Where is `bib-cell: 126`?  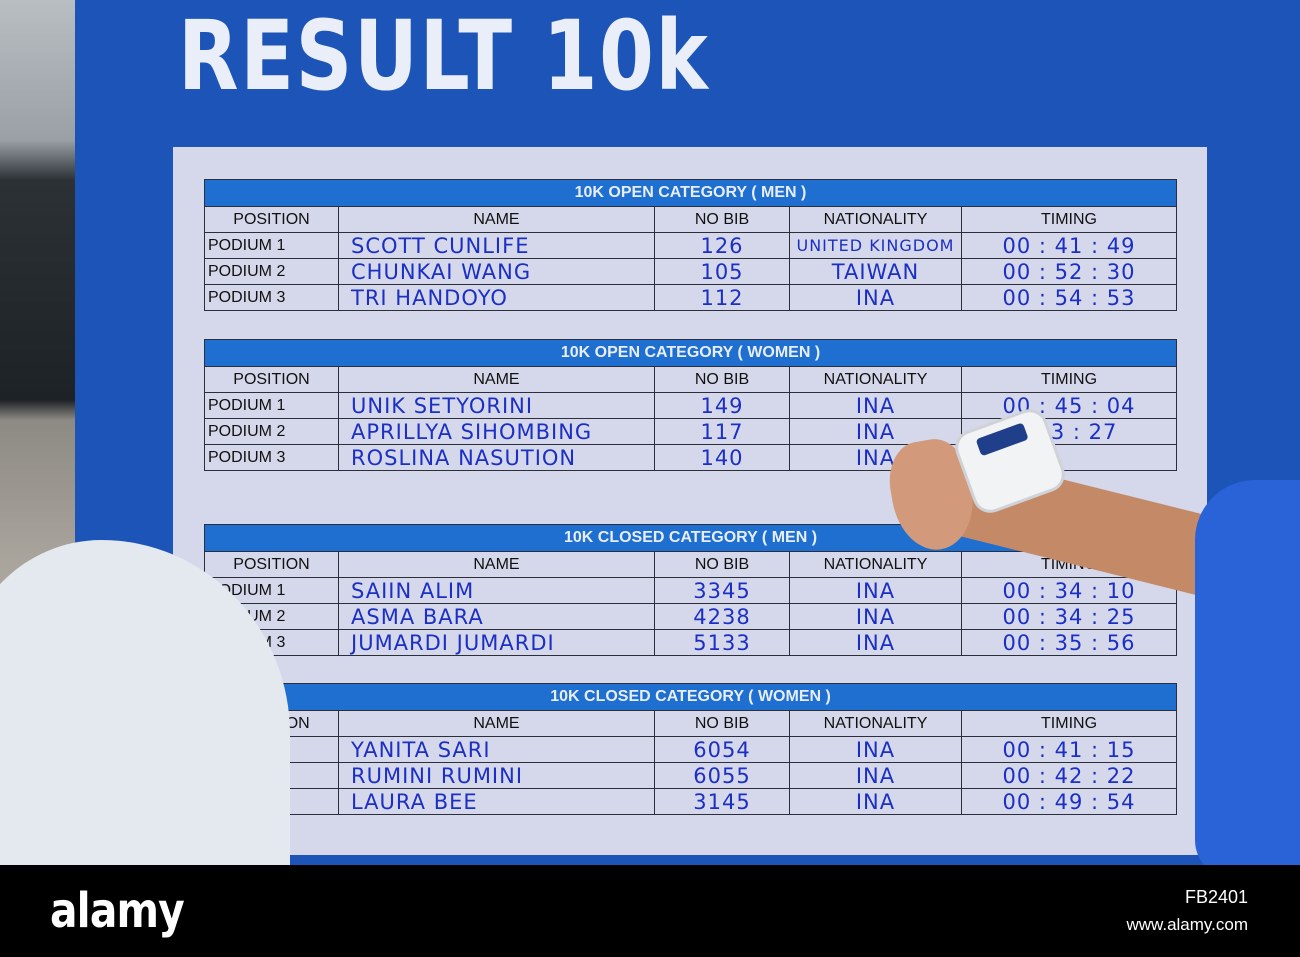 bib-cell: 126 is located at coordinates (722, 245).